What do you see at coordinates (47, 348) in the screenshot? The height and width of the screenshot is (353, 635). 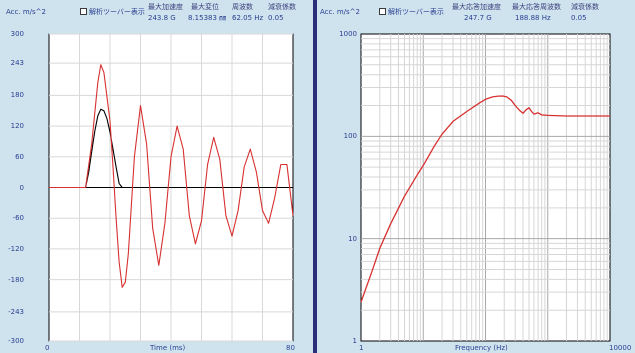 I see `left-x-min-label: 0` at bounding box center [47, 348].